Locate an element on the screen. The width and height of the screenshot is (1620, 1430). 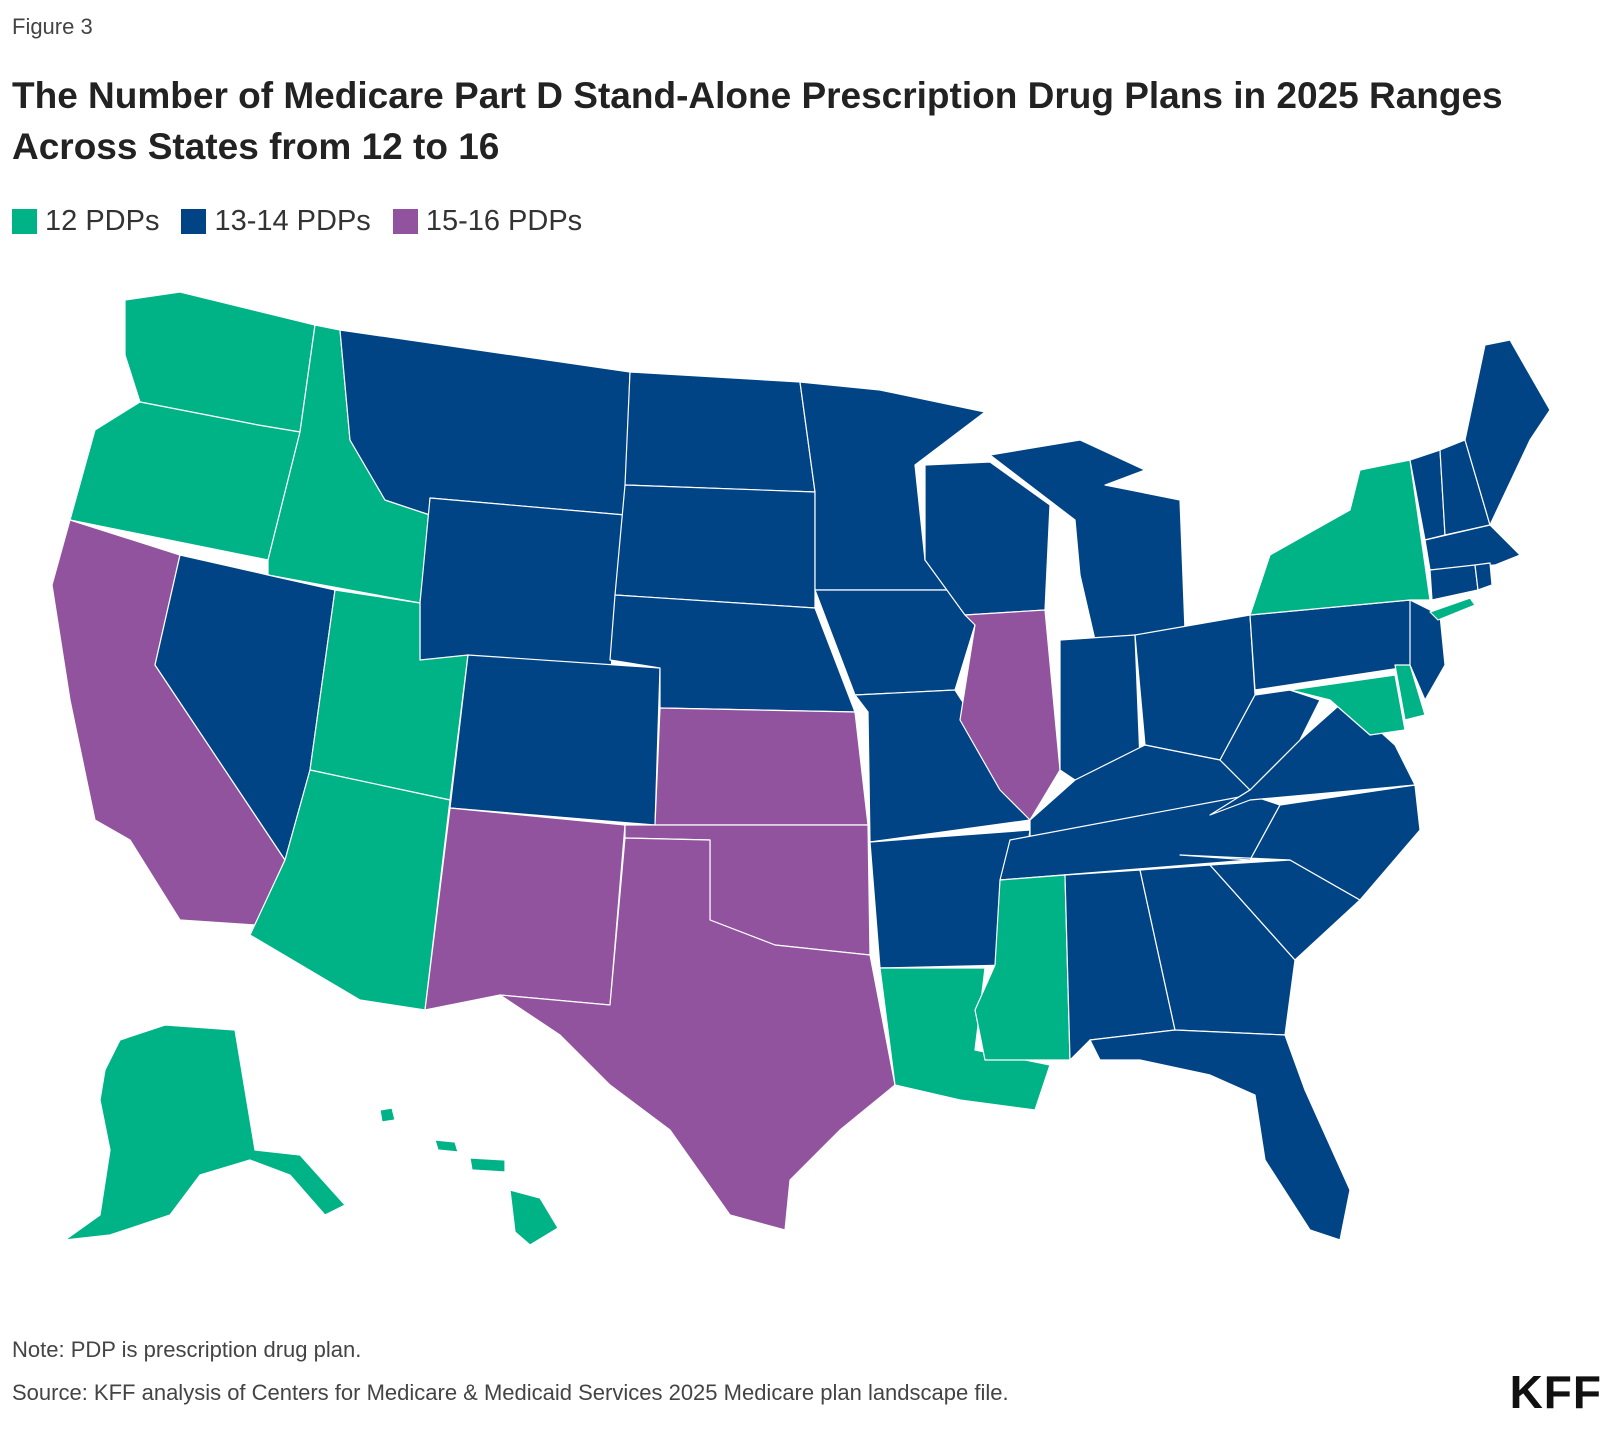
state-ny-li is located at coordinates (1452, 609).